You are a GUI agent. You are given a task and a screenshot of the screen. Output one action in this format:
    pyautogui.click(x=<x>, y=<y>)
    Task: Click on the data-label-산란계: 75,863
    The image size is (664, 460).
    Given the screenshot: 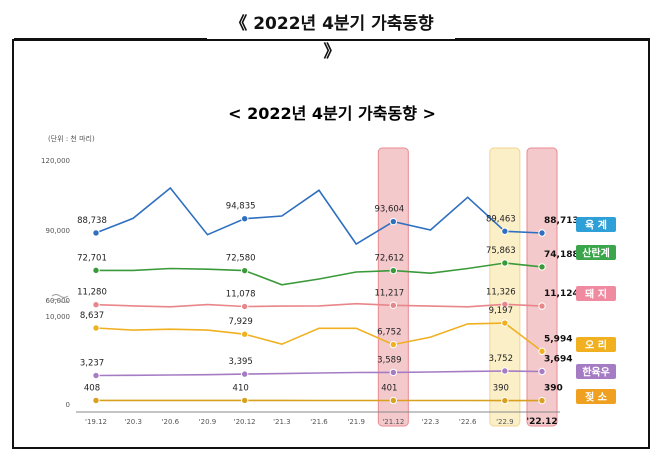 What is the action you would take?
    pyautogui.click(x=501, y=251)
    